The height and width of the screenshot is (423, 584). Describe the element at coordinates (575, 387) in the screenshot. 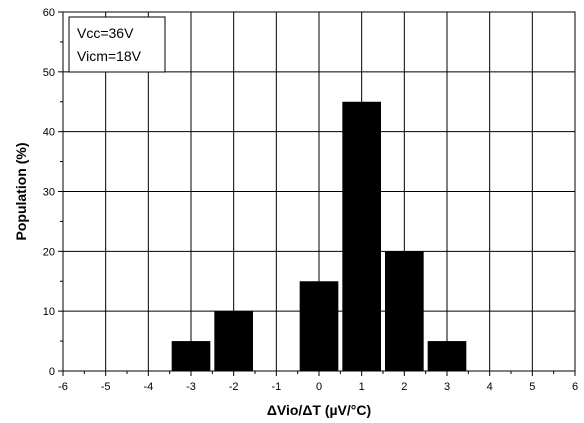

I see `x-tick-label: 6` at that location.